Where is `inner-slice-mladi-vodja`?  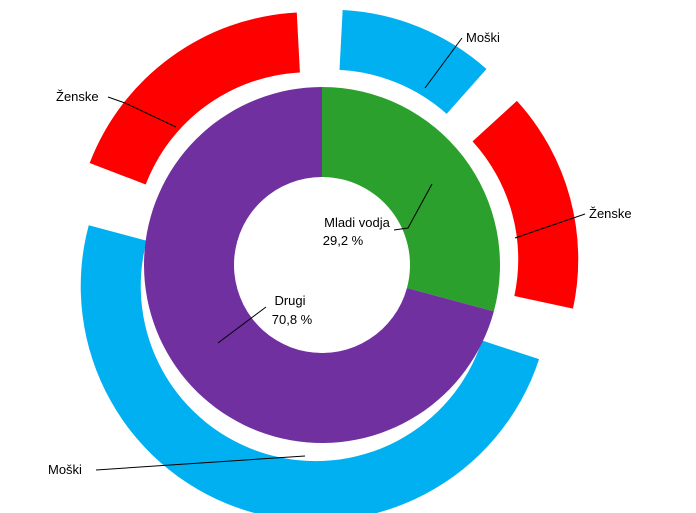 inner-slice-mladi-vodja is located at coordinates (411, 199).